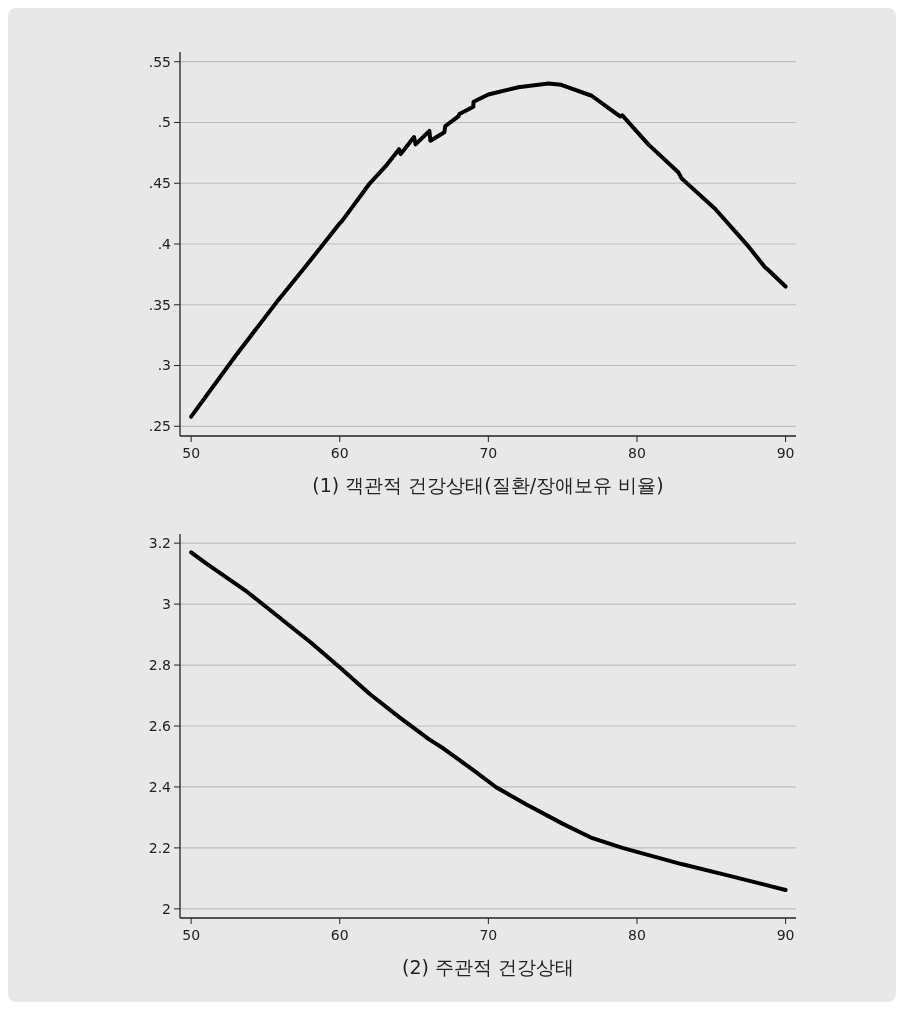 The image size is (904, 1010). Describe the element at coordinates (164, 243) in the screenshot. I see `y-tick-label: .4` at that location.